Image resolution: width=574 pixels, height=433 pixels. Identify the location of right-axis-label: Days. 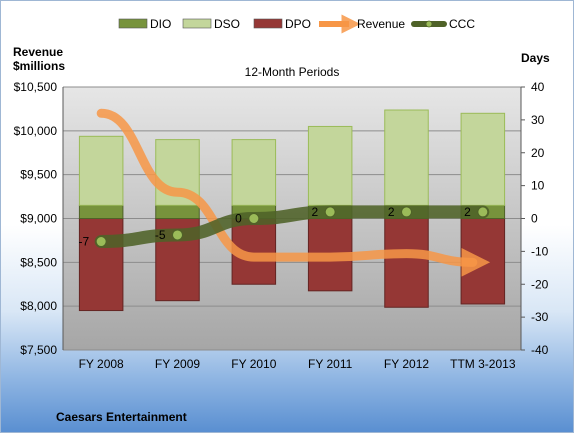
(535, 58).